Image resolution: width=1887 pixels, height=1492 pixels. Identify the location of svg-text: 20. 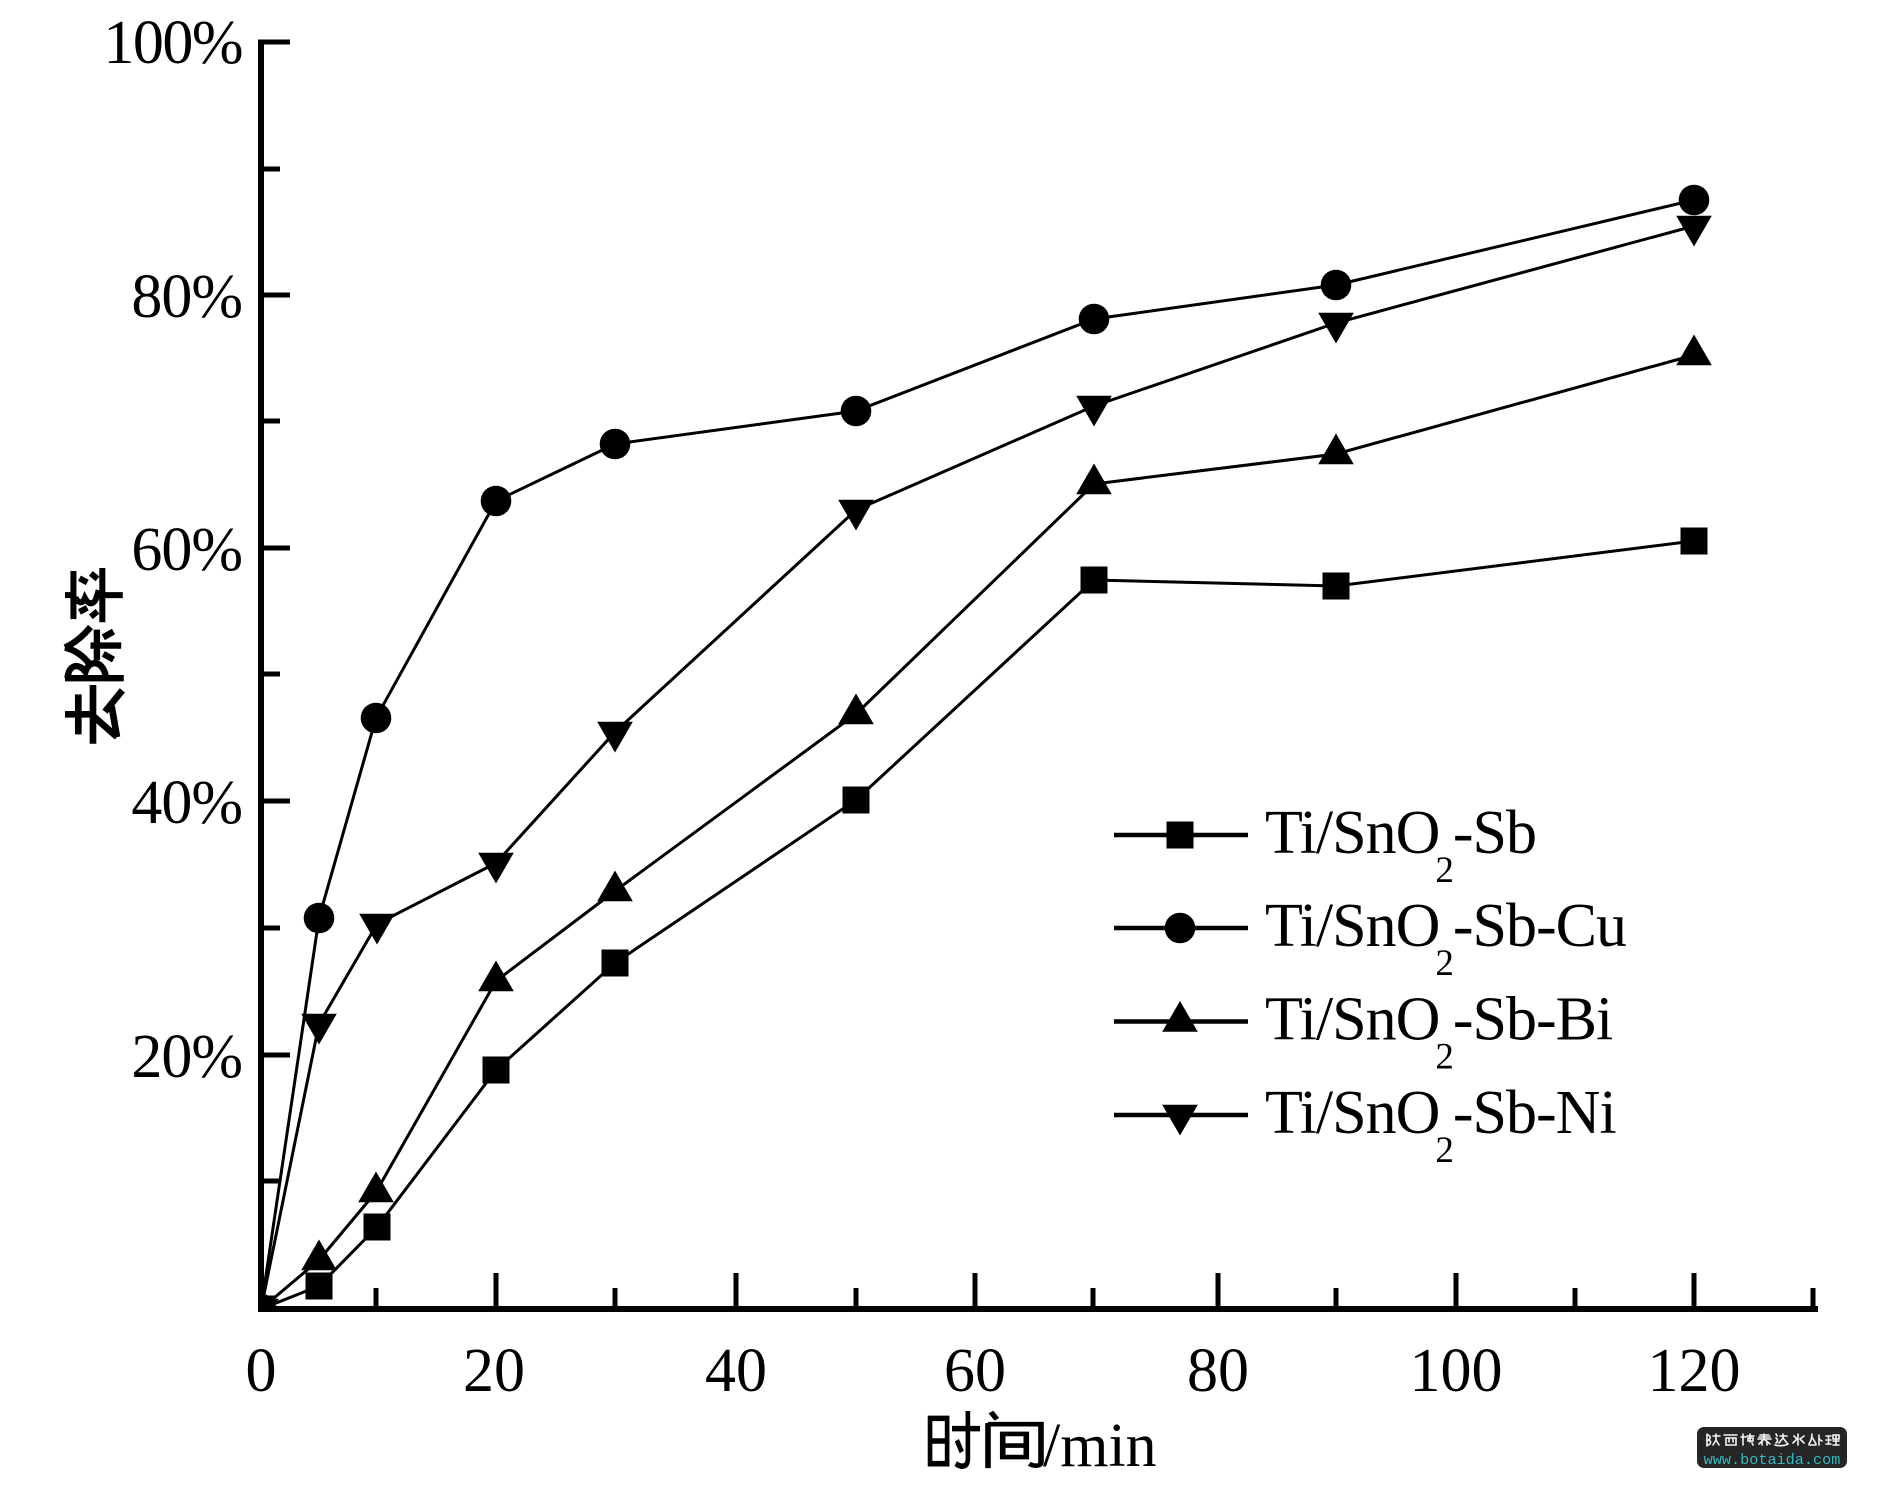
(494, 1371).